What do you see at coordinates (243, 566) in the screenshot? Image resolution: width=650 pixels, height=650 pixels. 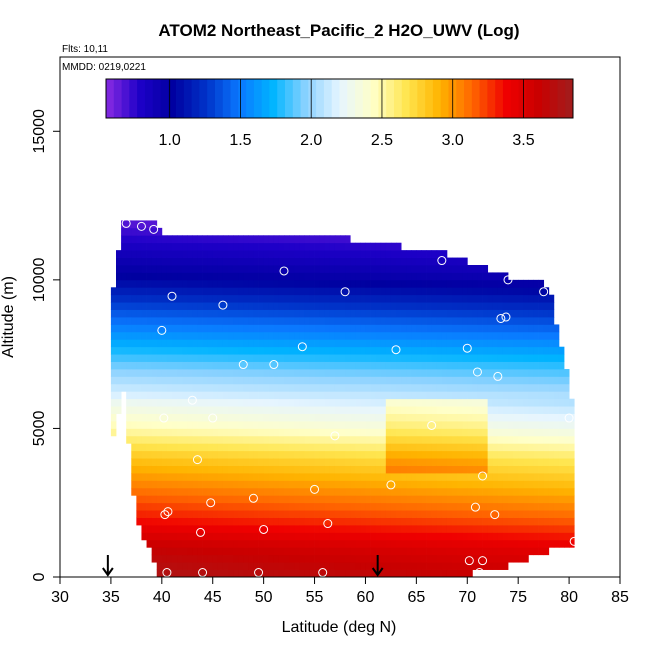 I see `flight-arrows` at bounding box center [243, 566].